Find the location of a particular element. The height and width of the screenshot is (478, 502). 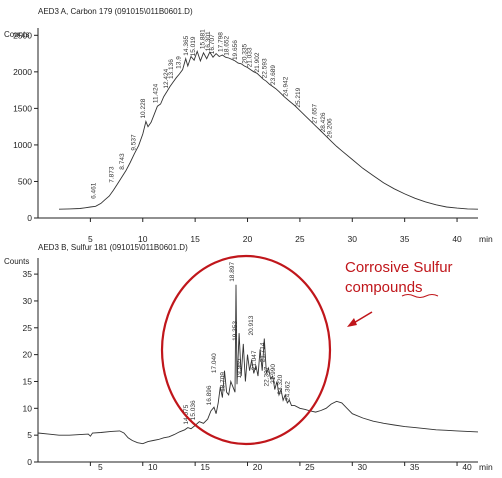

carbon-peak-label: 14.365 is located at coordinates (186, 45).